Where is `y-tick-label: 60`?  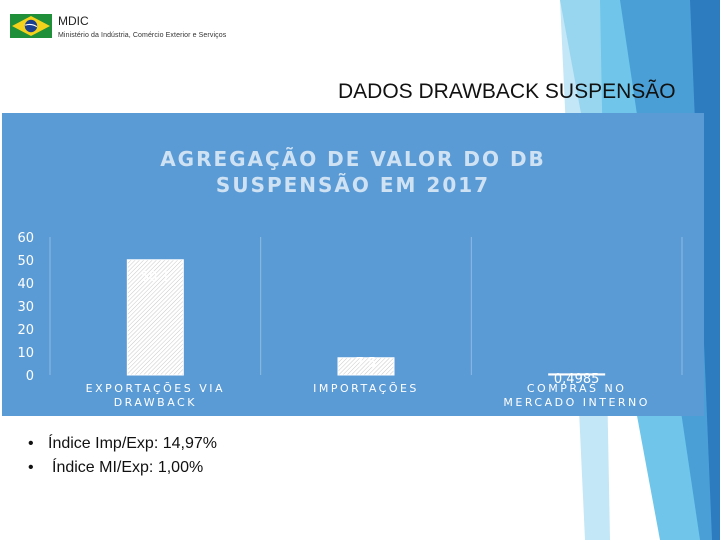
y-tick-label: 60 is located at coordinates (25, 238).